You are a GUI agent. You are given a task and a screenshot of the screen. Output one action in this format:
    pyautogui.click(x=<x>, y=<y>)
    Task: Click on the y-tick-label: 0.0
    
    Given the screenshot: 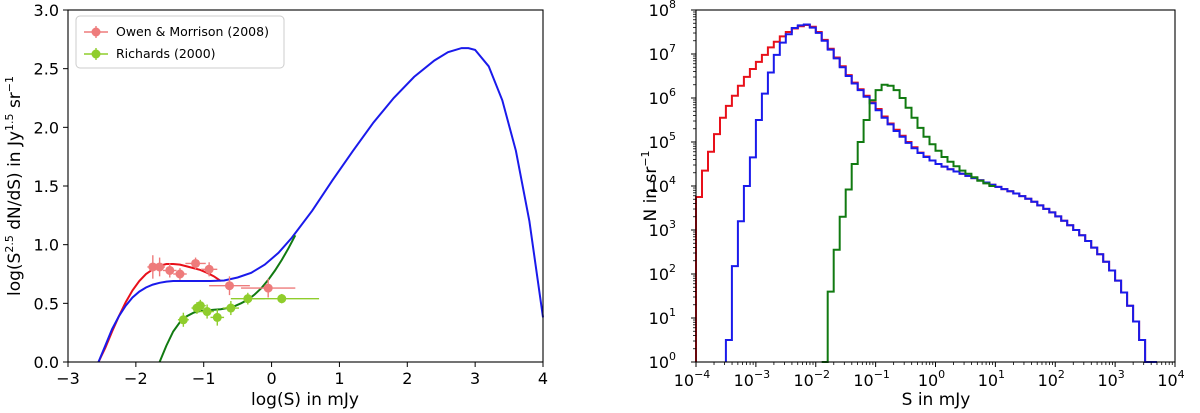 What is the action you would take?
    pyautogui.click(x=46, y=362)
    